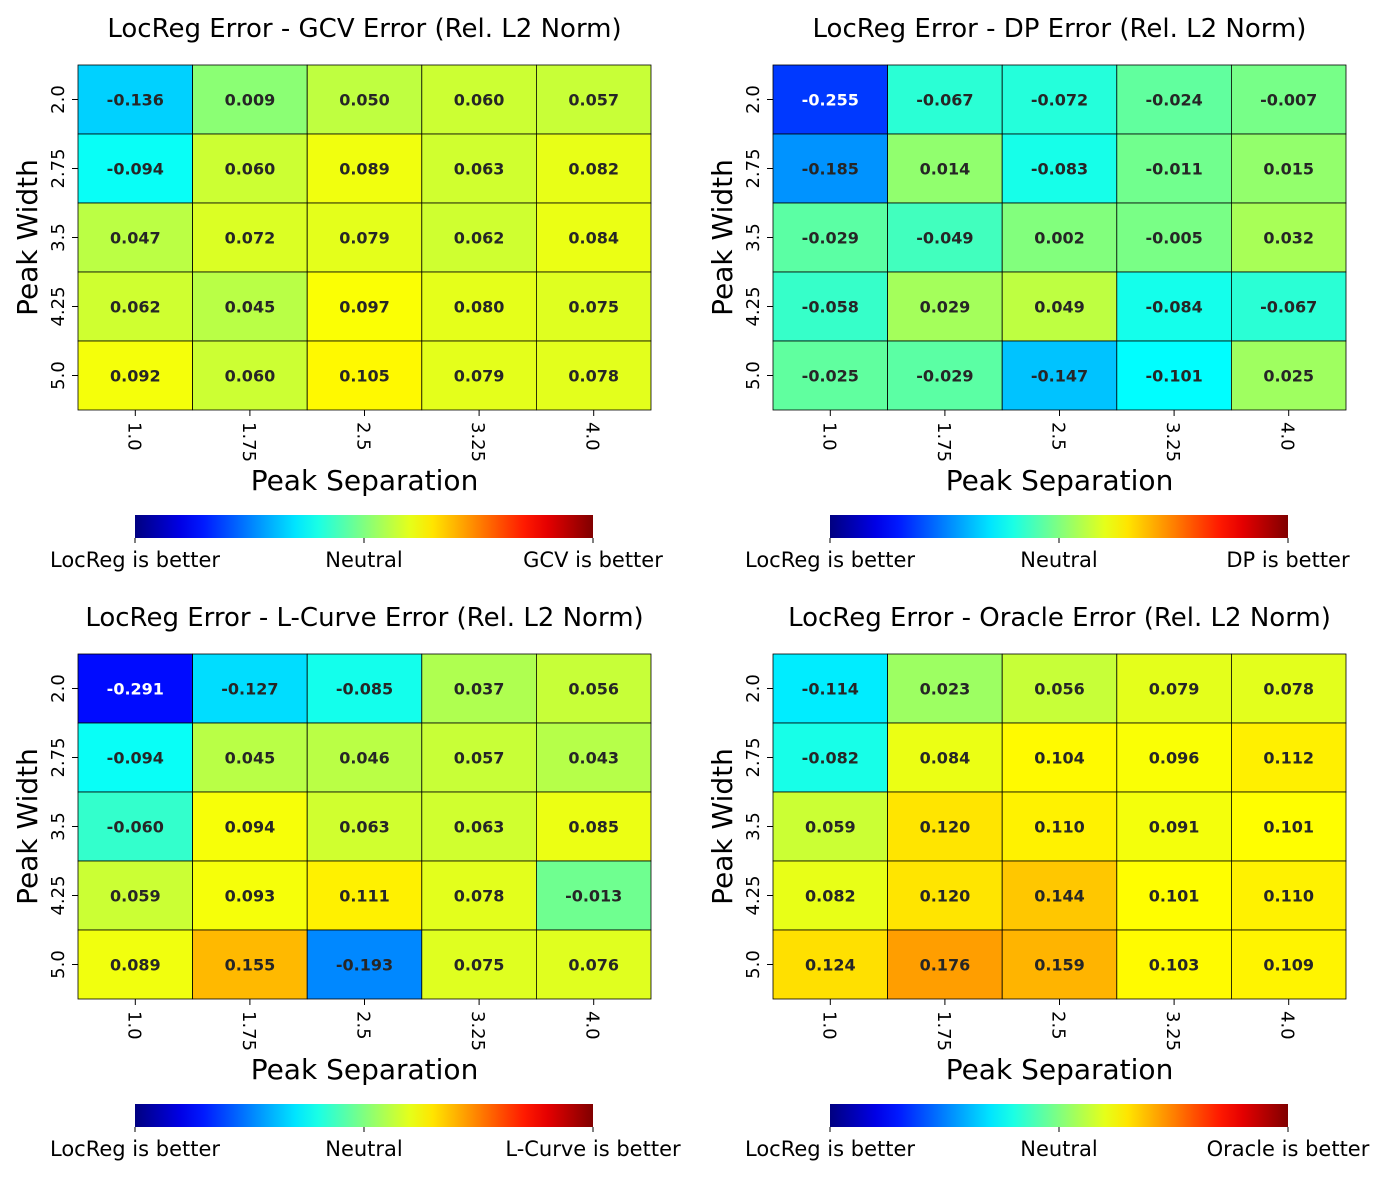 Image resolution: width=1400 pixels, height=1204 pixels. I want to click on cell-label: -0.072, so click(1059, 100).